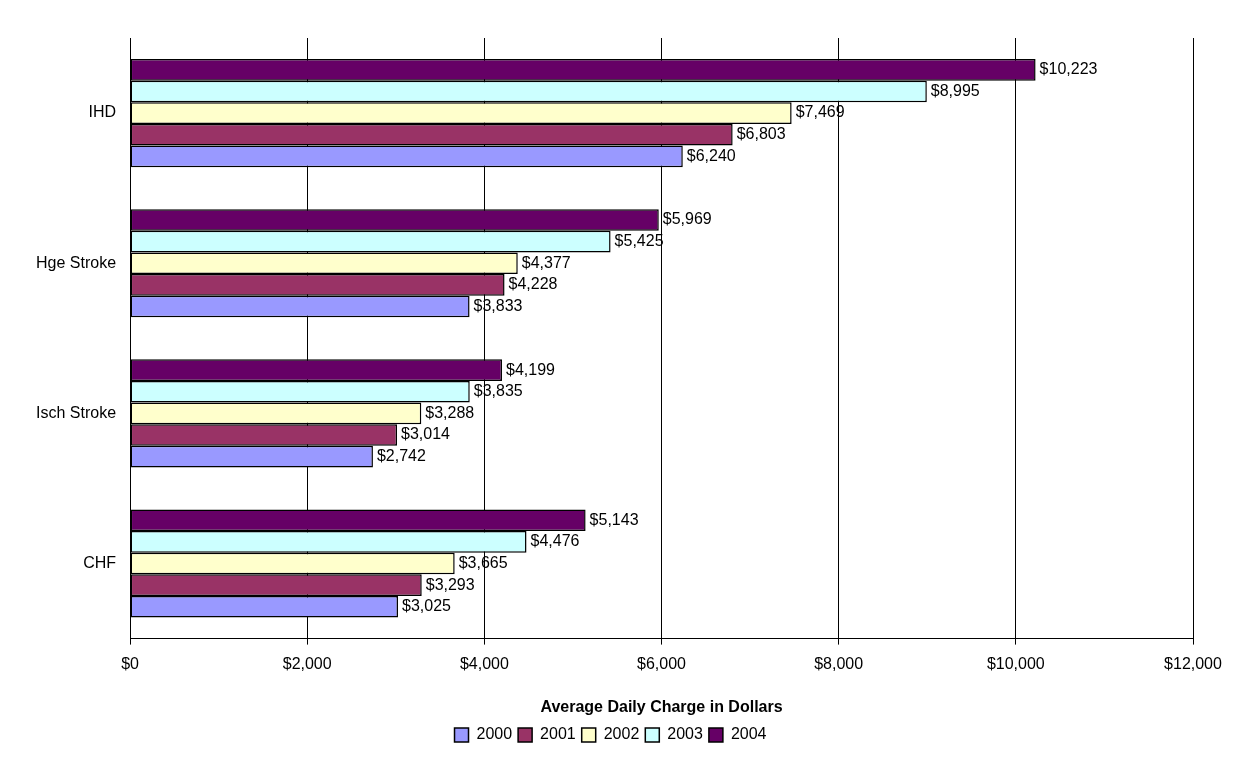 This screenshot has width=1251, height=771. What do you see at coordinates (546, 262) in the screenshot?
I see `data-label: $4,377` at bounding box center [546, 262].